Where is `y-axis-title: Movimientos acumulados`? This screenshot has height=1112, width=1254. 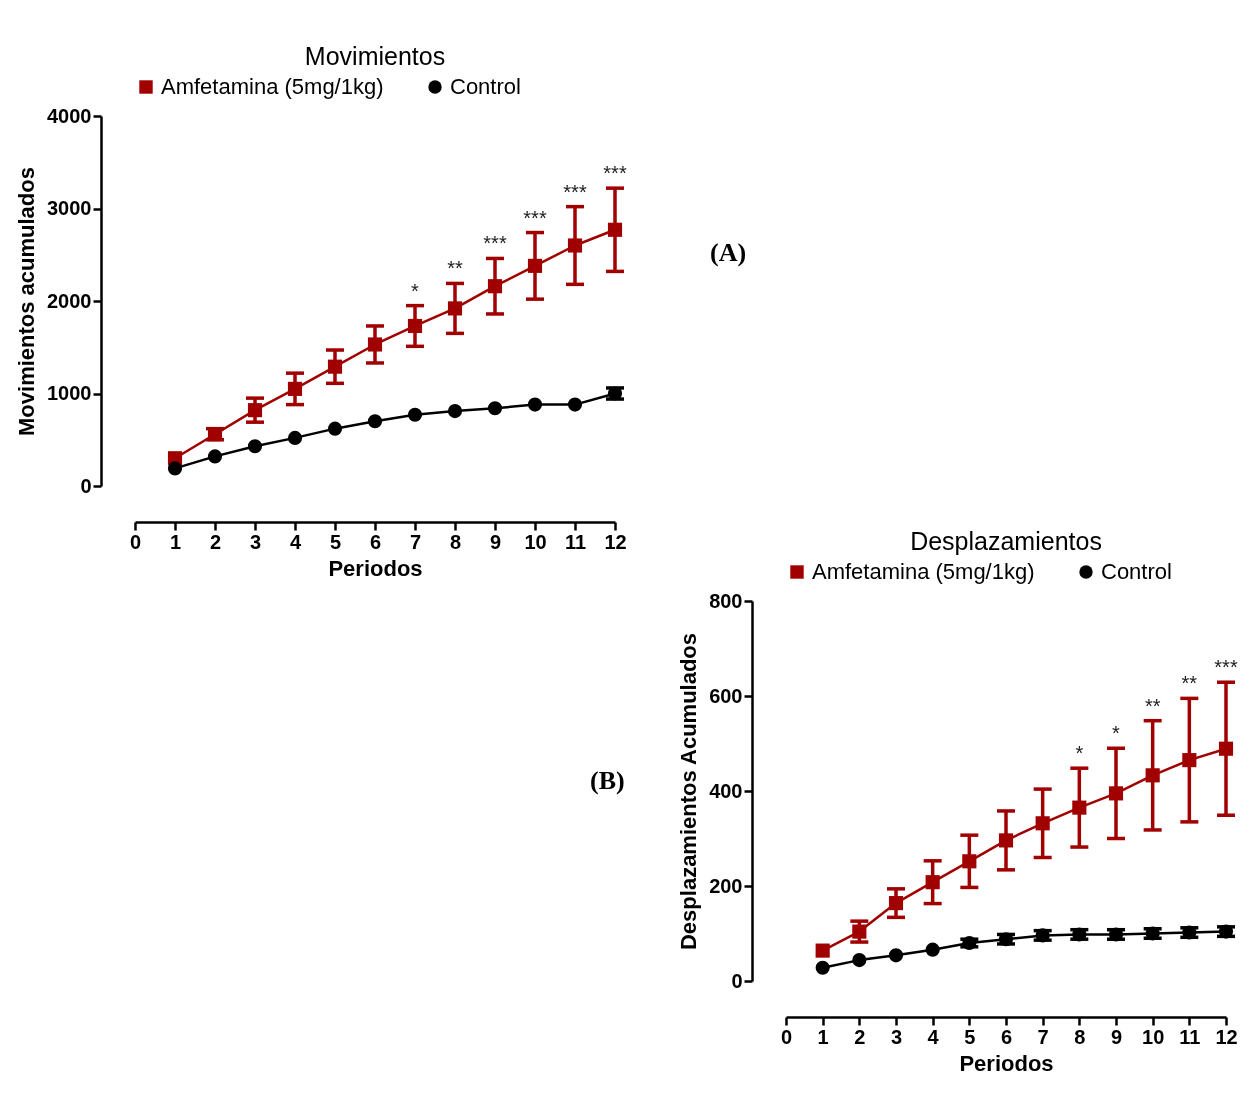
y-axis-title: Movimientos acumulados is located at coordinates (27, 301).